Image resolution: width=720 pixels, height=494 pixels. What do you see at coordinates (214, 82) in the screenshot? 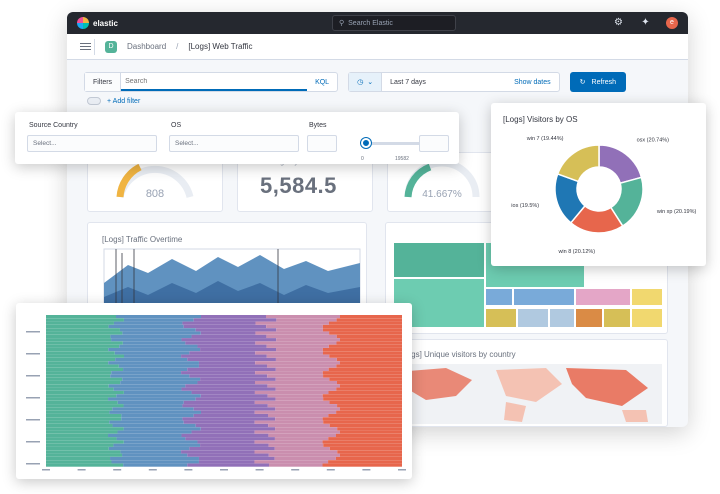
I see `search-input` at bounding box center [214, 82].